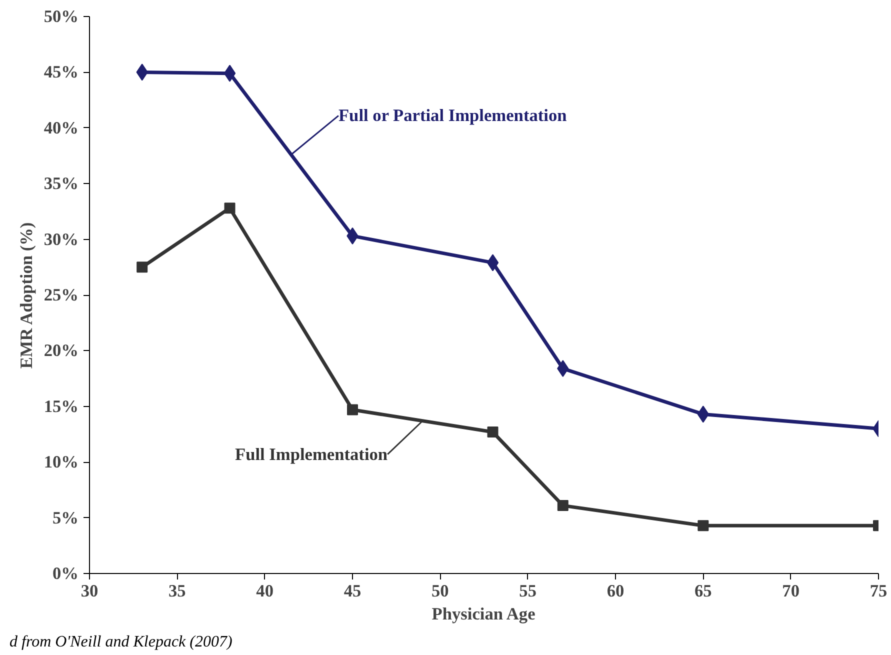  Describe the element at coordinates (61, 128) in the screenshot. I see `y-tick-label: 40%` at that location.